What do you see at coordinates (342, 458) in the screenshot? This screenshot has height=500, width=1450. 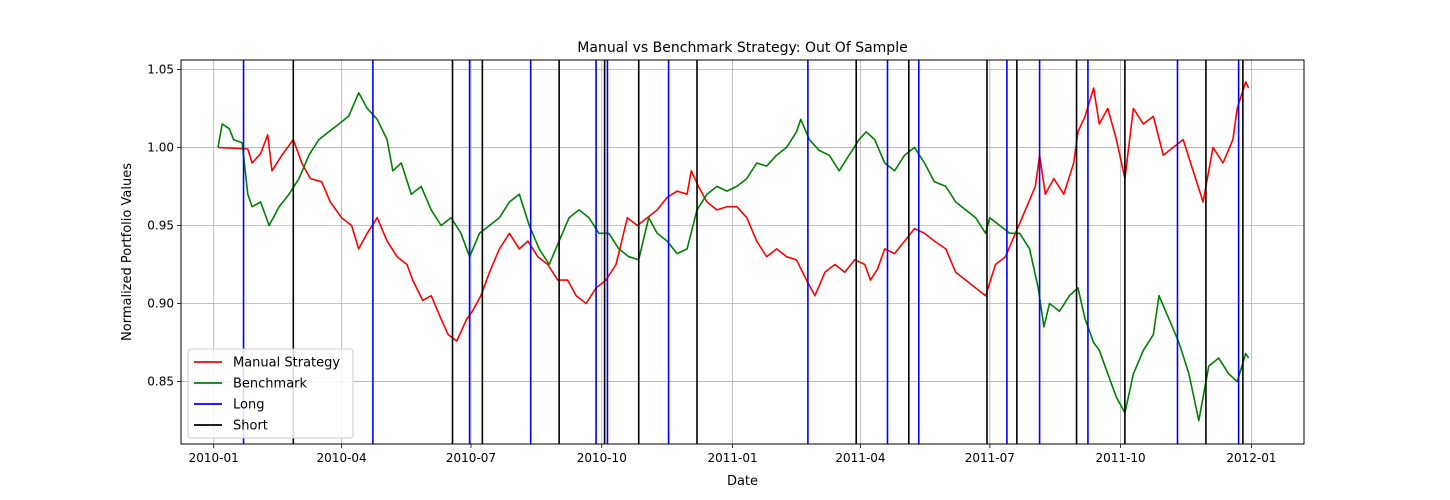 I see `x-tick-label: 2010-04` at bounding box center [342, 458].